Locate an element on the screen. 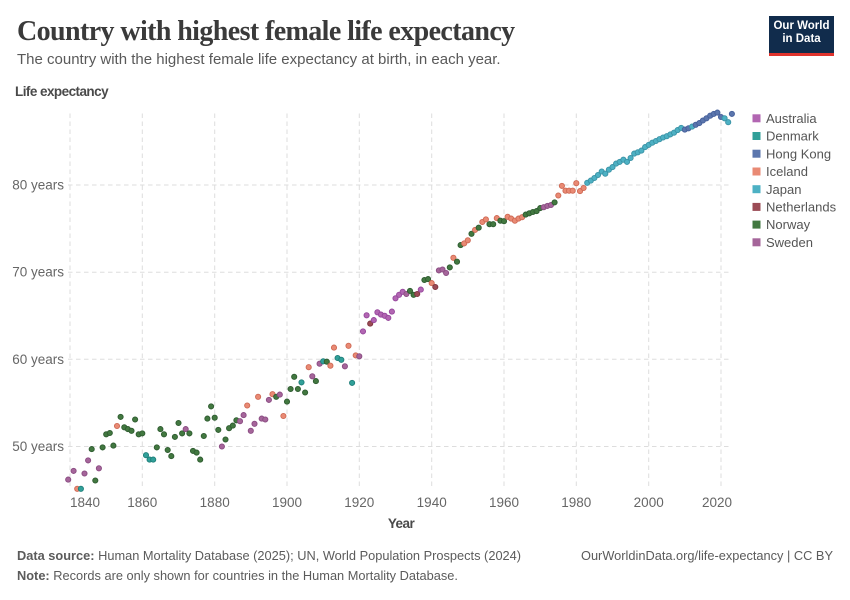 The image size is (850, 600). svg-text: 2000 is located at coordinates (649, 502).